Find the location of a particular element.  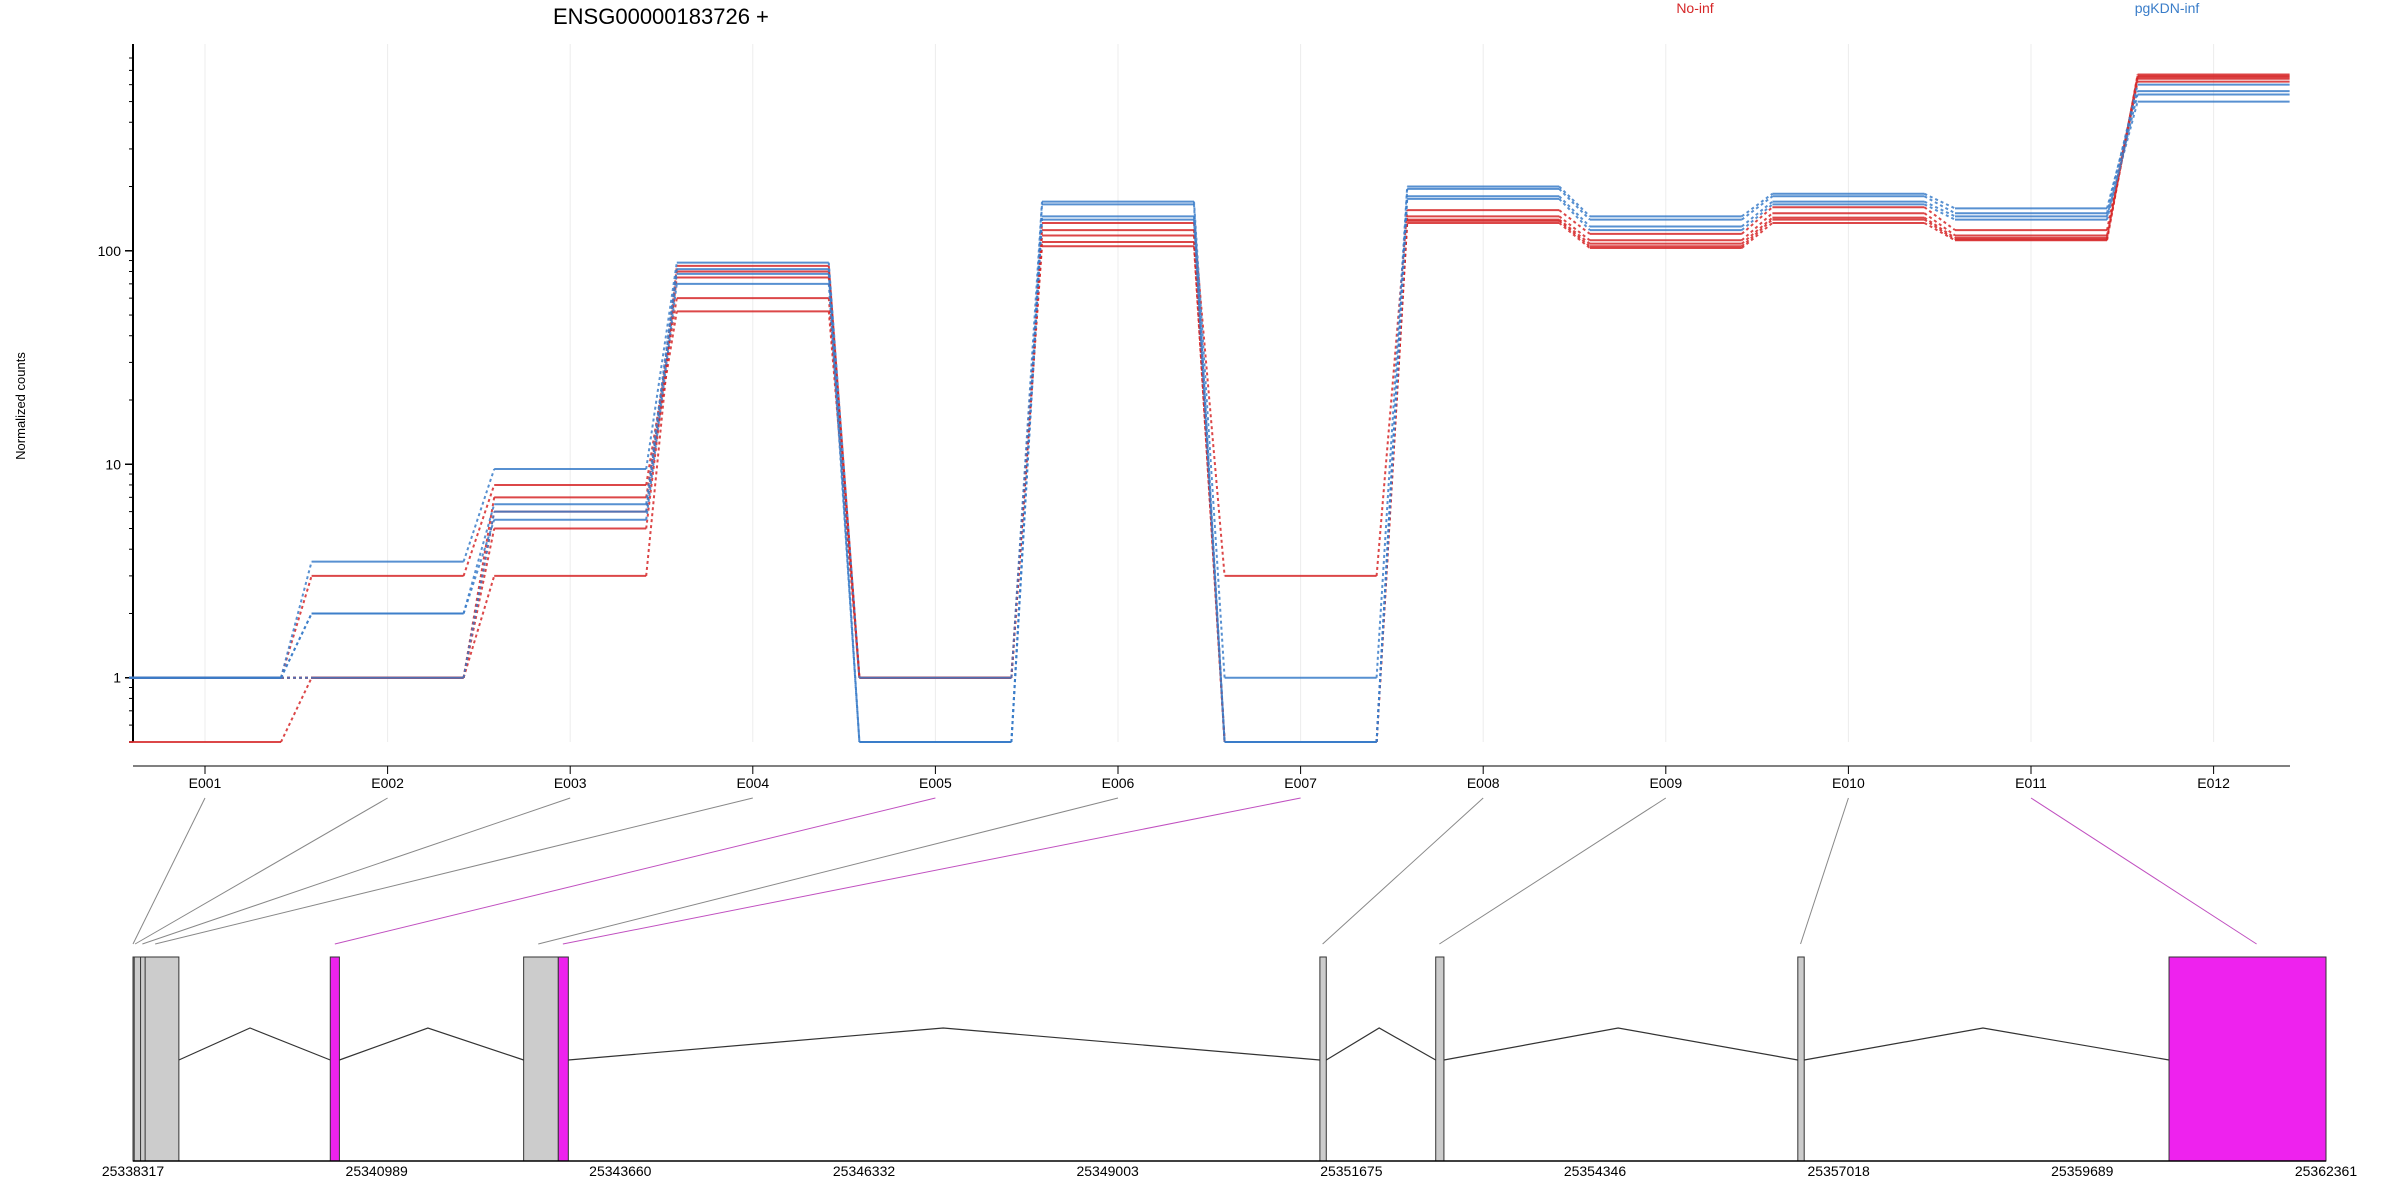

y-axis: 1 10 100 is located at coordinates (116, 393).